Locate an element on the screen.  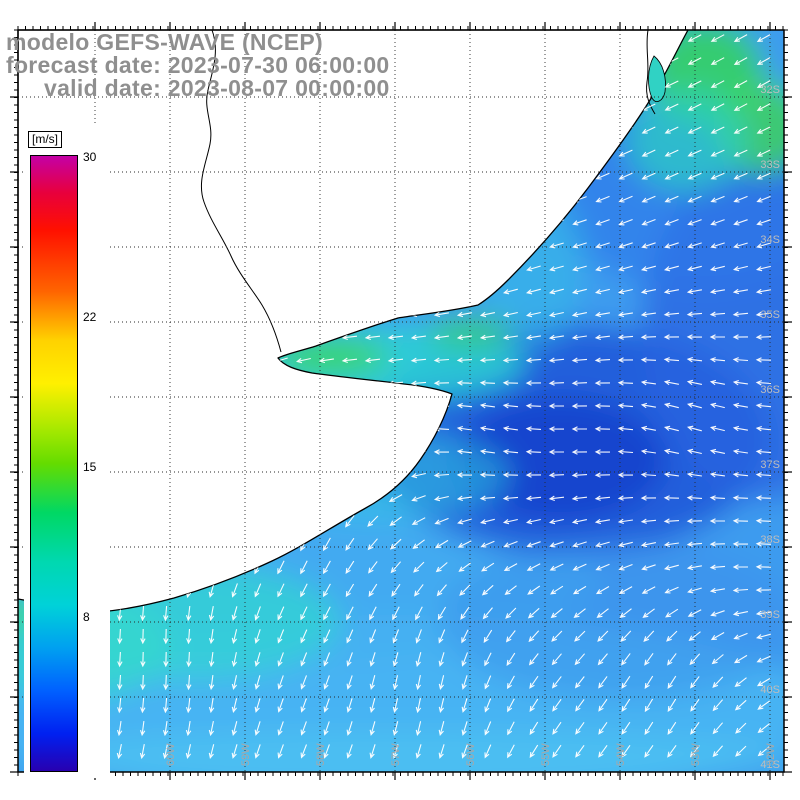
lon-label: 57W is located at coordinates (396, 754).